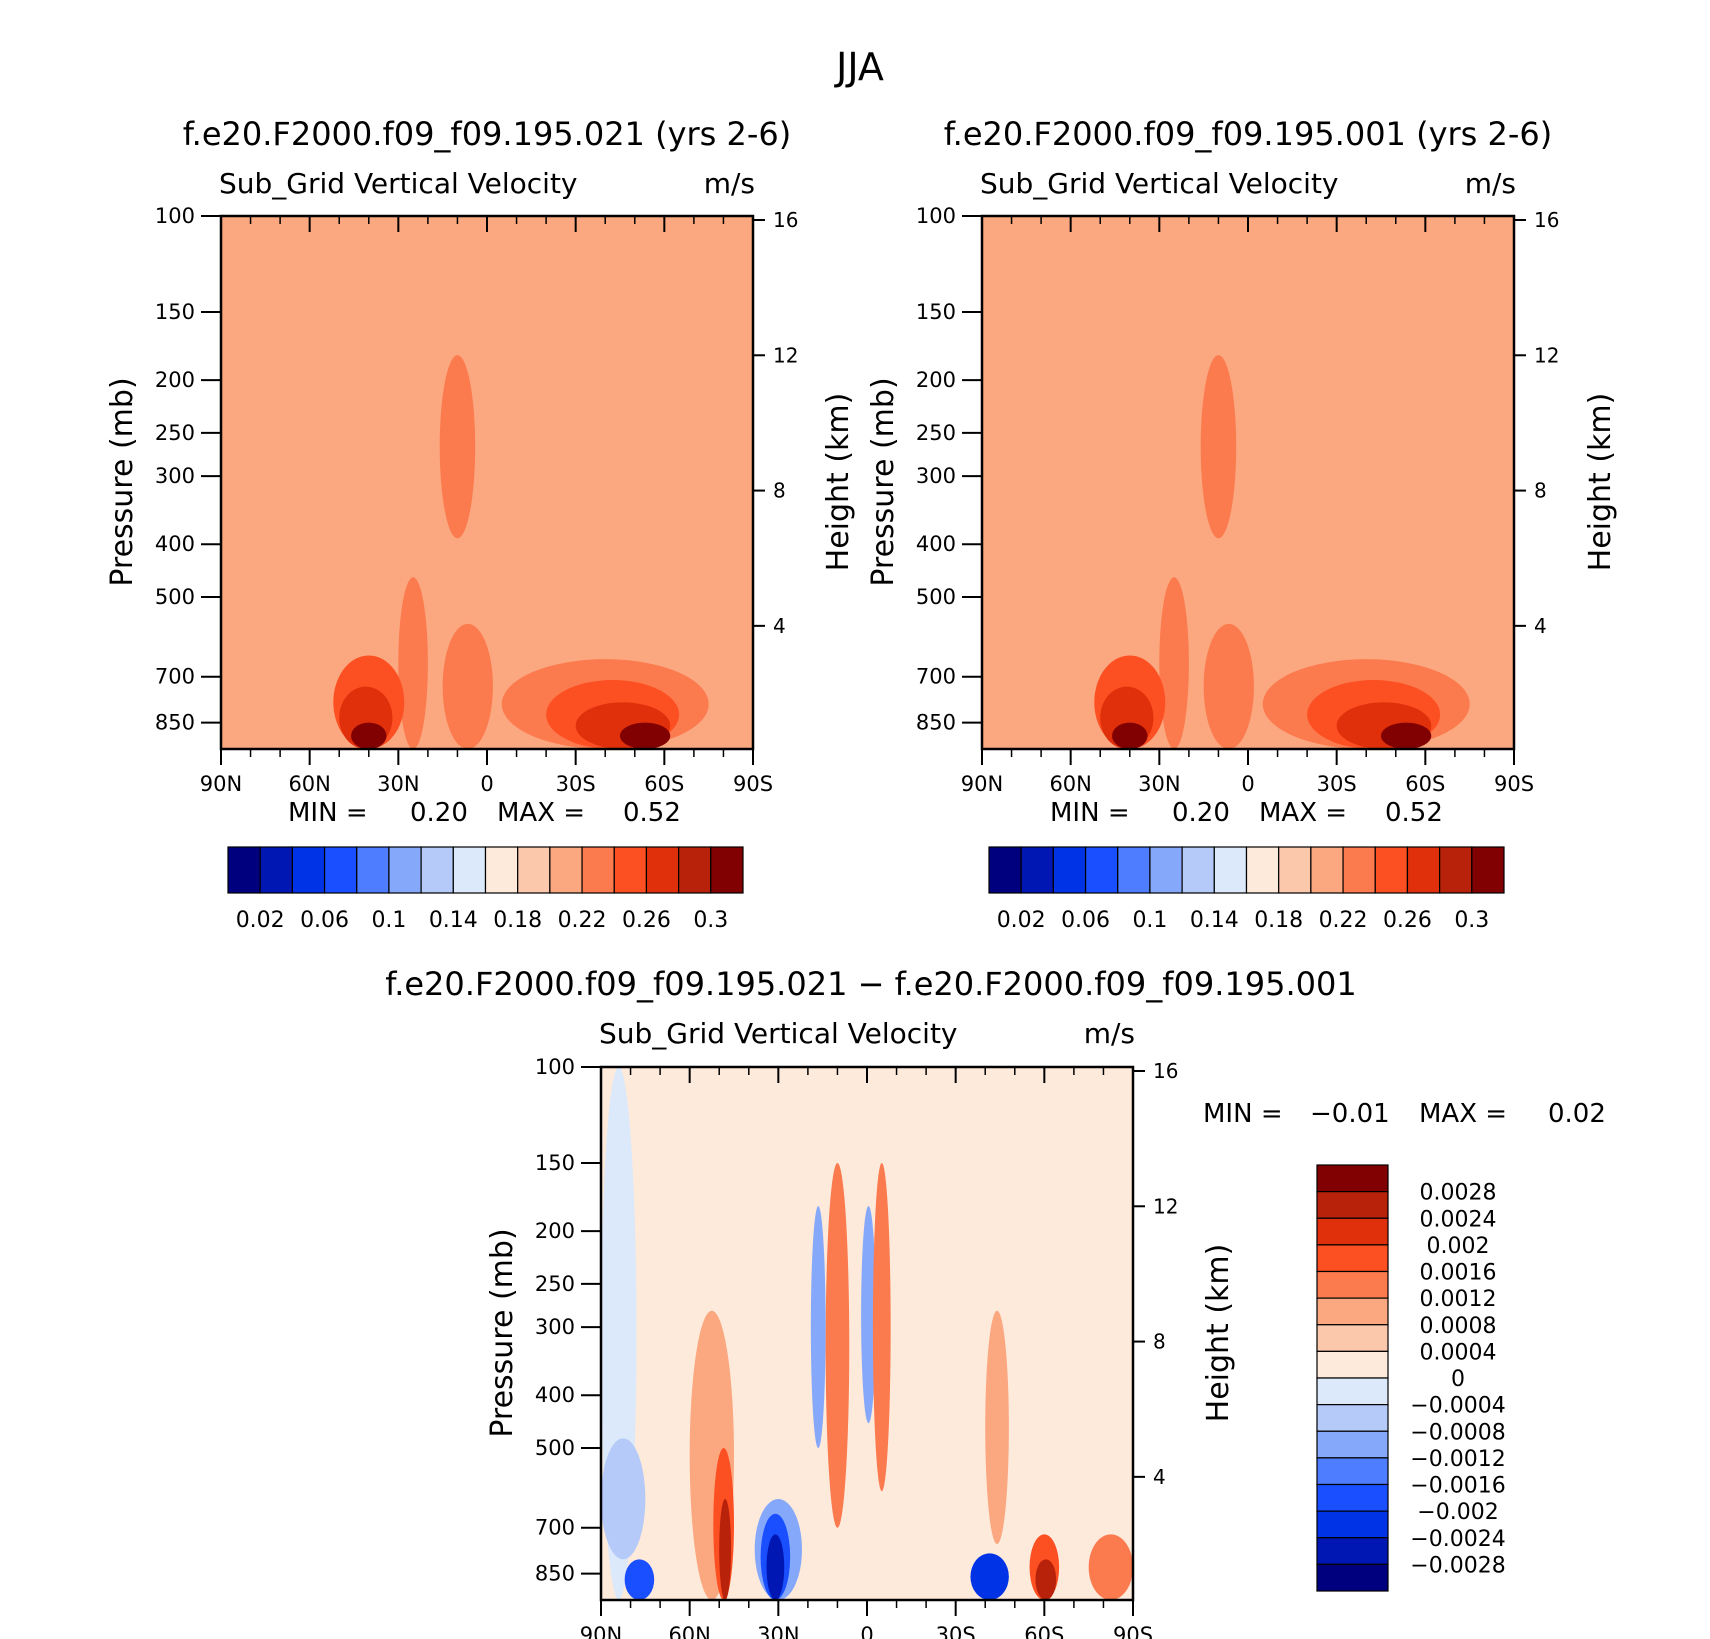 The height and width of the screenshot is (1639, 1710). What do you see at coordinates (1457, 1539) in the screenshot?
I see `colorbar-label: −0.0024` at bounding box center [1457, 1539].